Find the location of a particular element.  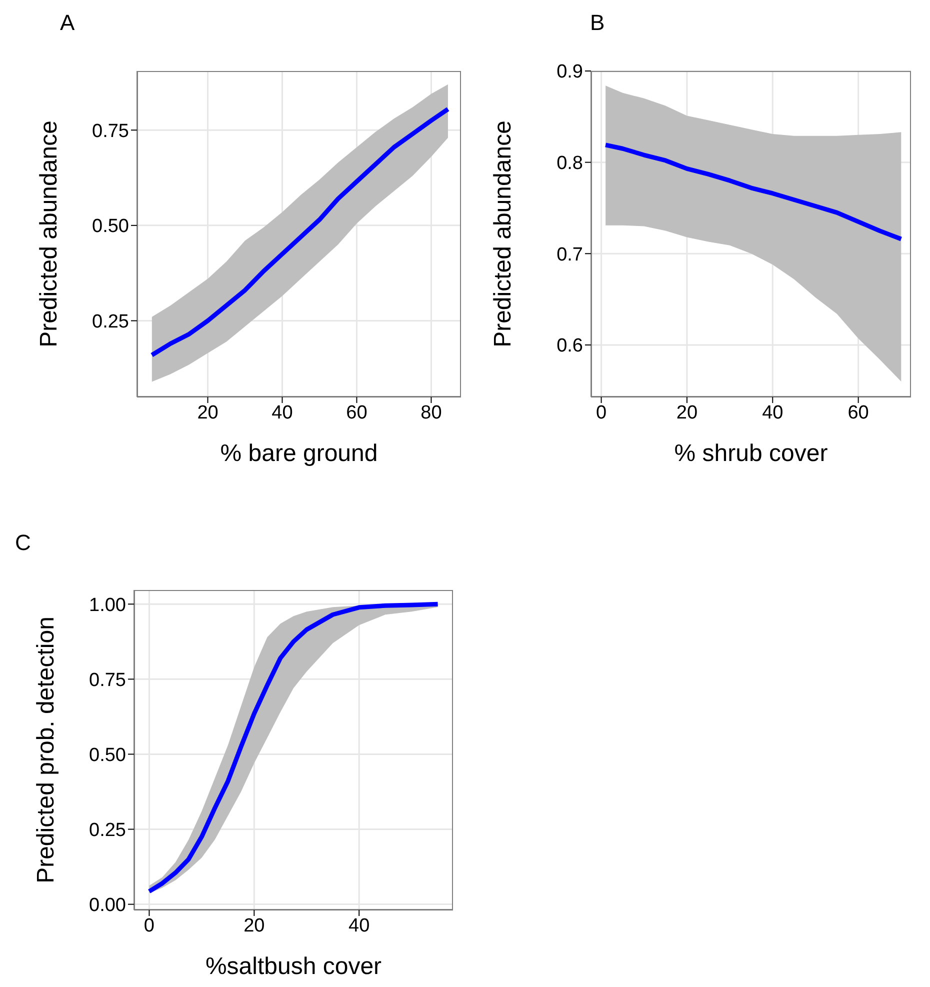

y-axis-title: Predicted prob. detection is located at coordinates (46, 750).